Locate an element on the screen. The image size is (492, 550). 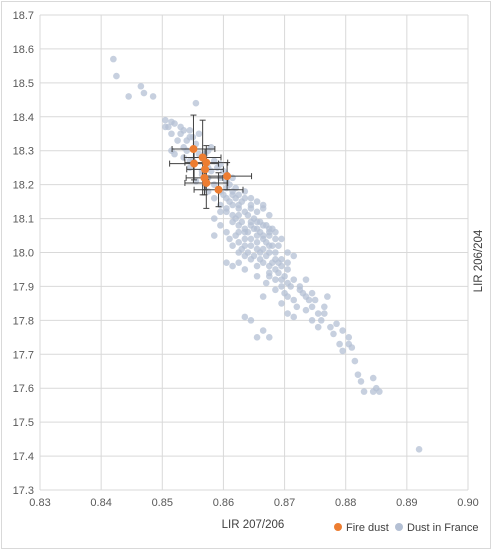
y-tick-label: 17.5 is located at coordinates (23, 423).